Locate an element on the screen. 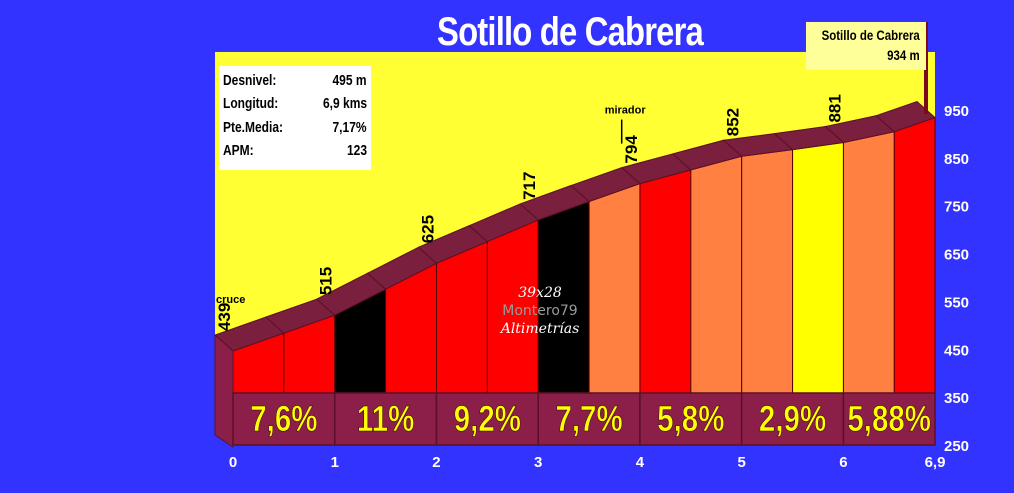 Image resolution: width=1014 pixels, height=493 pixels. y-tick-label: 750 is located at coordinates (956, 207).